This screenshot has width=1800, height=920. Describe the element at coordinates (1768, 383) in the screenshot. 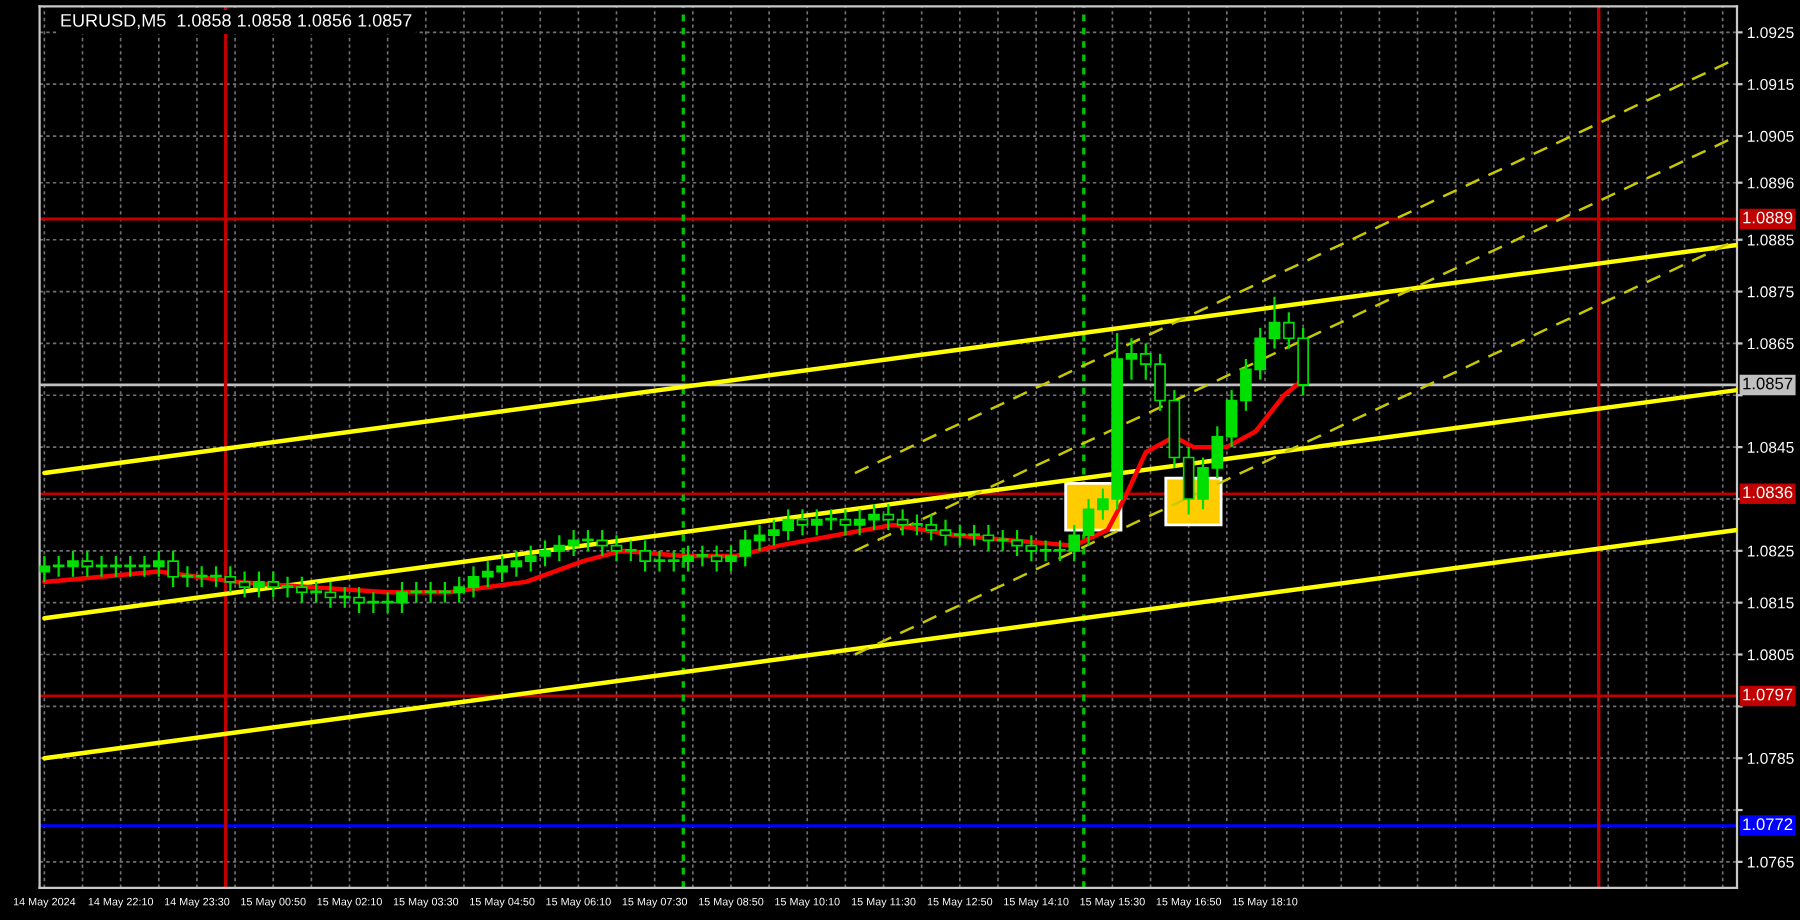

I see `ref-line-label: 1.0857` at that location.